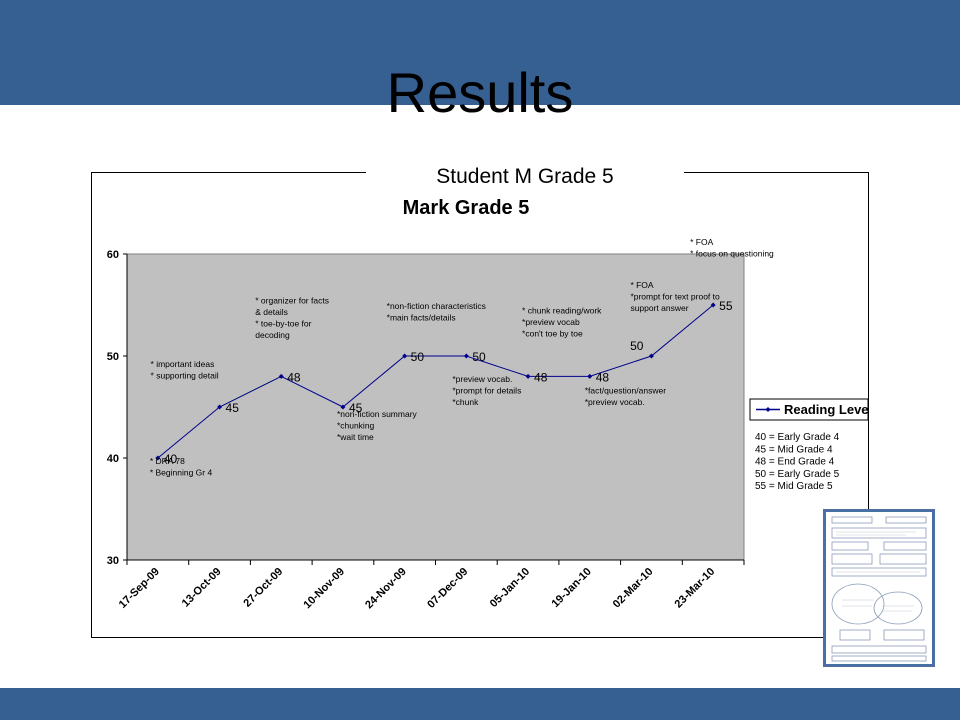  Describe the element at coordinates (675, 297) in the screenshot. I see `annotation-text: *prompt for text proof to` at that location.